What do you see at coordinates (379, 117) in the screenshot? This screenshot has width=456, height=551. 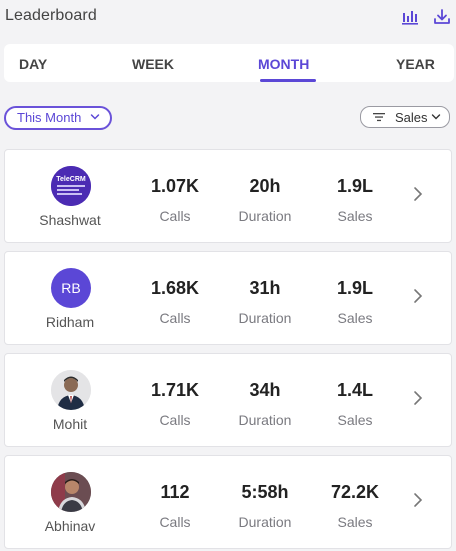 I see `sort-icon` at bounding box center [379, 117].